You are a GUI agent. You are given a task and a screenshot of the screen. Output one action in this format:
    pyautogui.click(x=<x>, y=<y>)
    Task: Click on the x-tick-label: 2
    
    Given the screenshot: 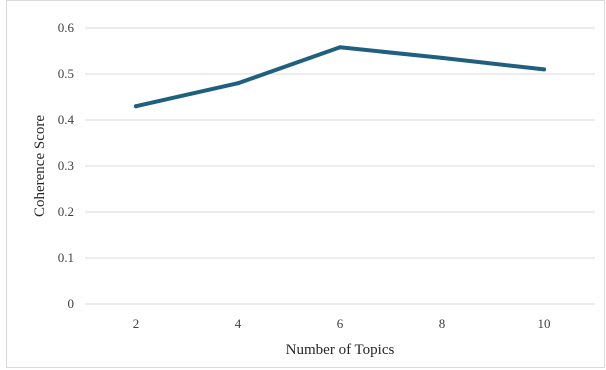 What is the action you would take?
    pyautogui.click(x=136, y=323)
    